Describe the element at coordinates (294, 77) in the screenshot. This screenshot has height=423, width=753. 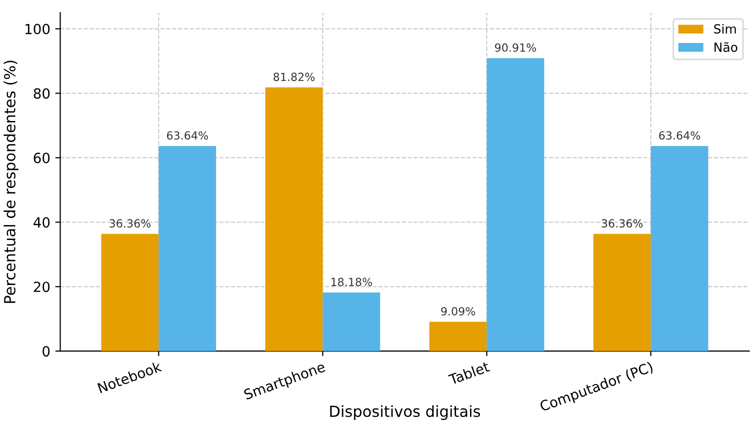
I see `data-label: 81.82%` at that location.